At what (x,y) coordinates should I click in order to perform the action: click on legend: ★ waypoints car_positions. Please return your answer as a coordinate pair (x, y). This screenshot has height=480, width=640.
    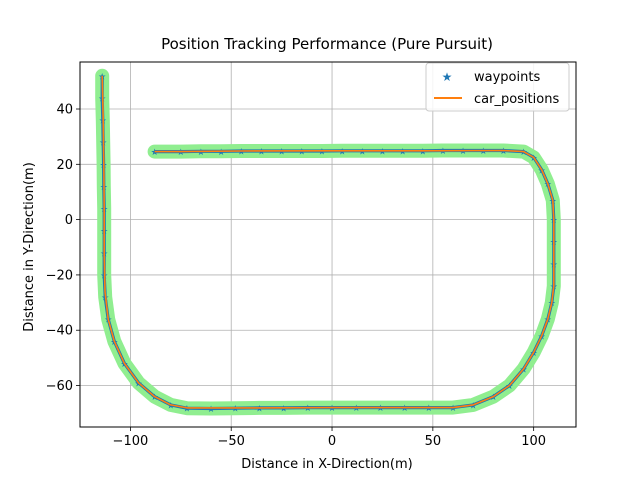
    Looking at the image, I should click on (497, 87).